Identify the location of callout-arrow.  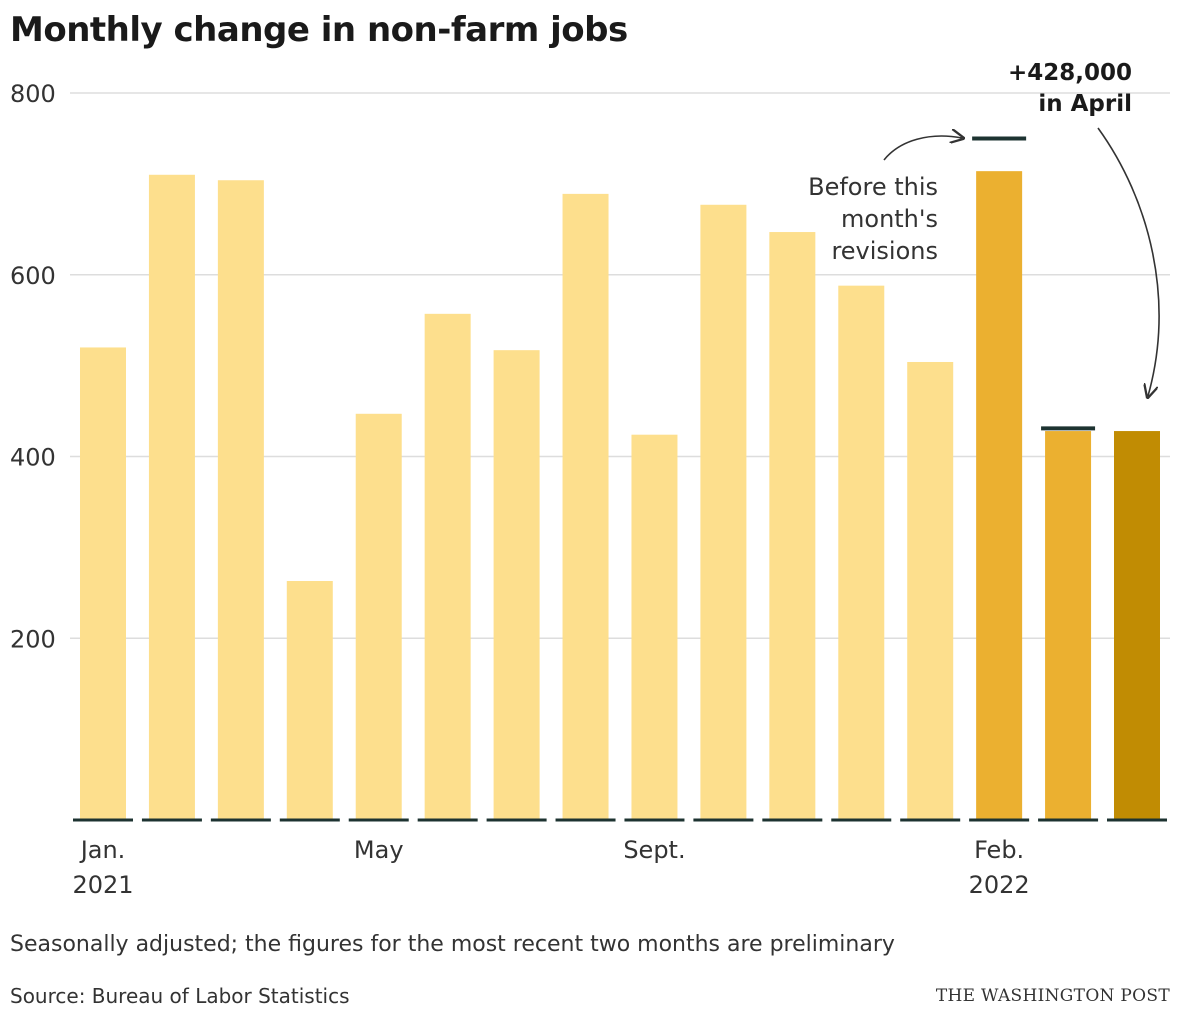
(1128, 261).